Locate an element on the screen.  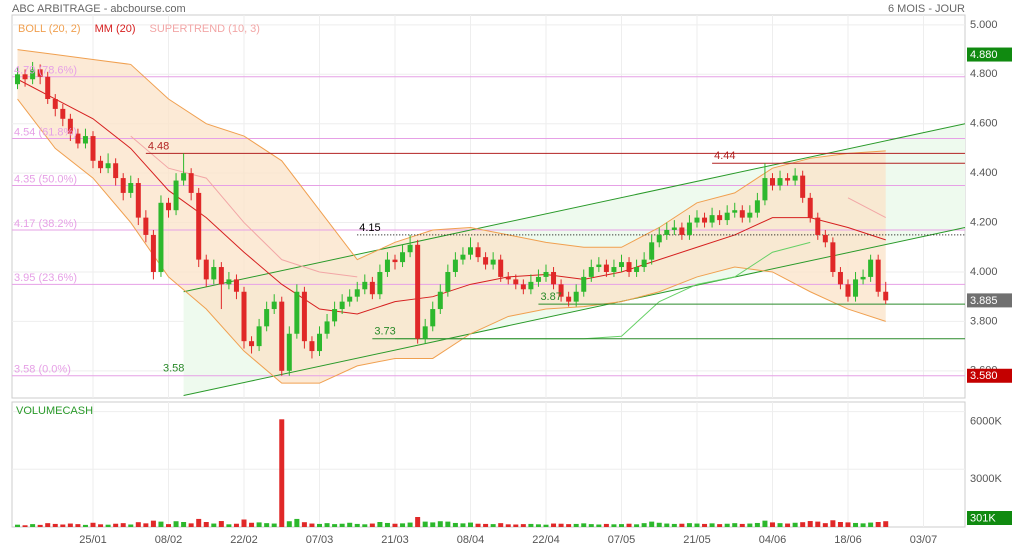
price-badge-label: 3.885 is located at coordinates (984, 301).